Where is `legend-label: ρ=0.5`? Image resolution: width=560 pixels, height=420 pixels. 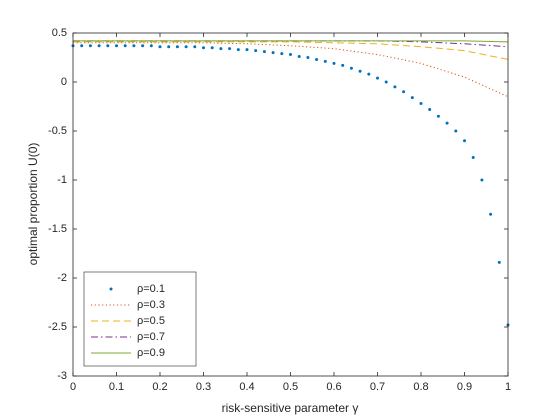 legend-label: ρ=0.5 is located at coordinates (151, 321).